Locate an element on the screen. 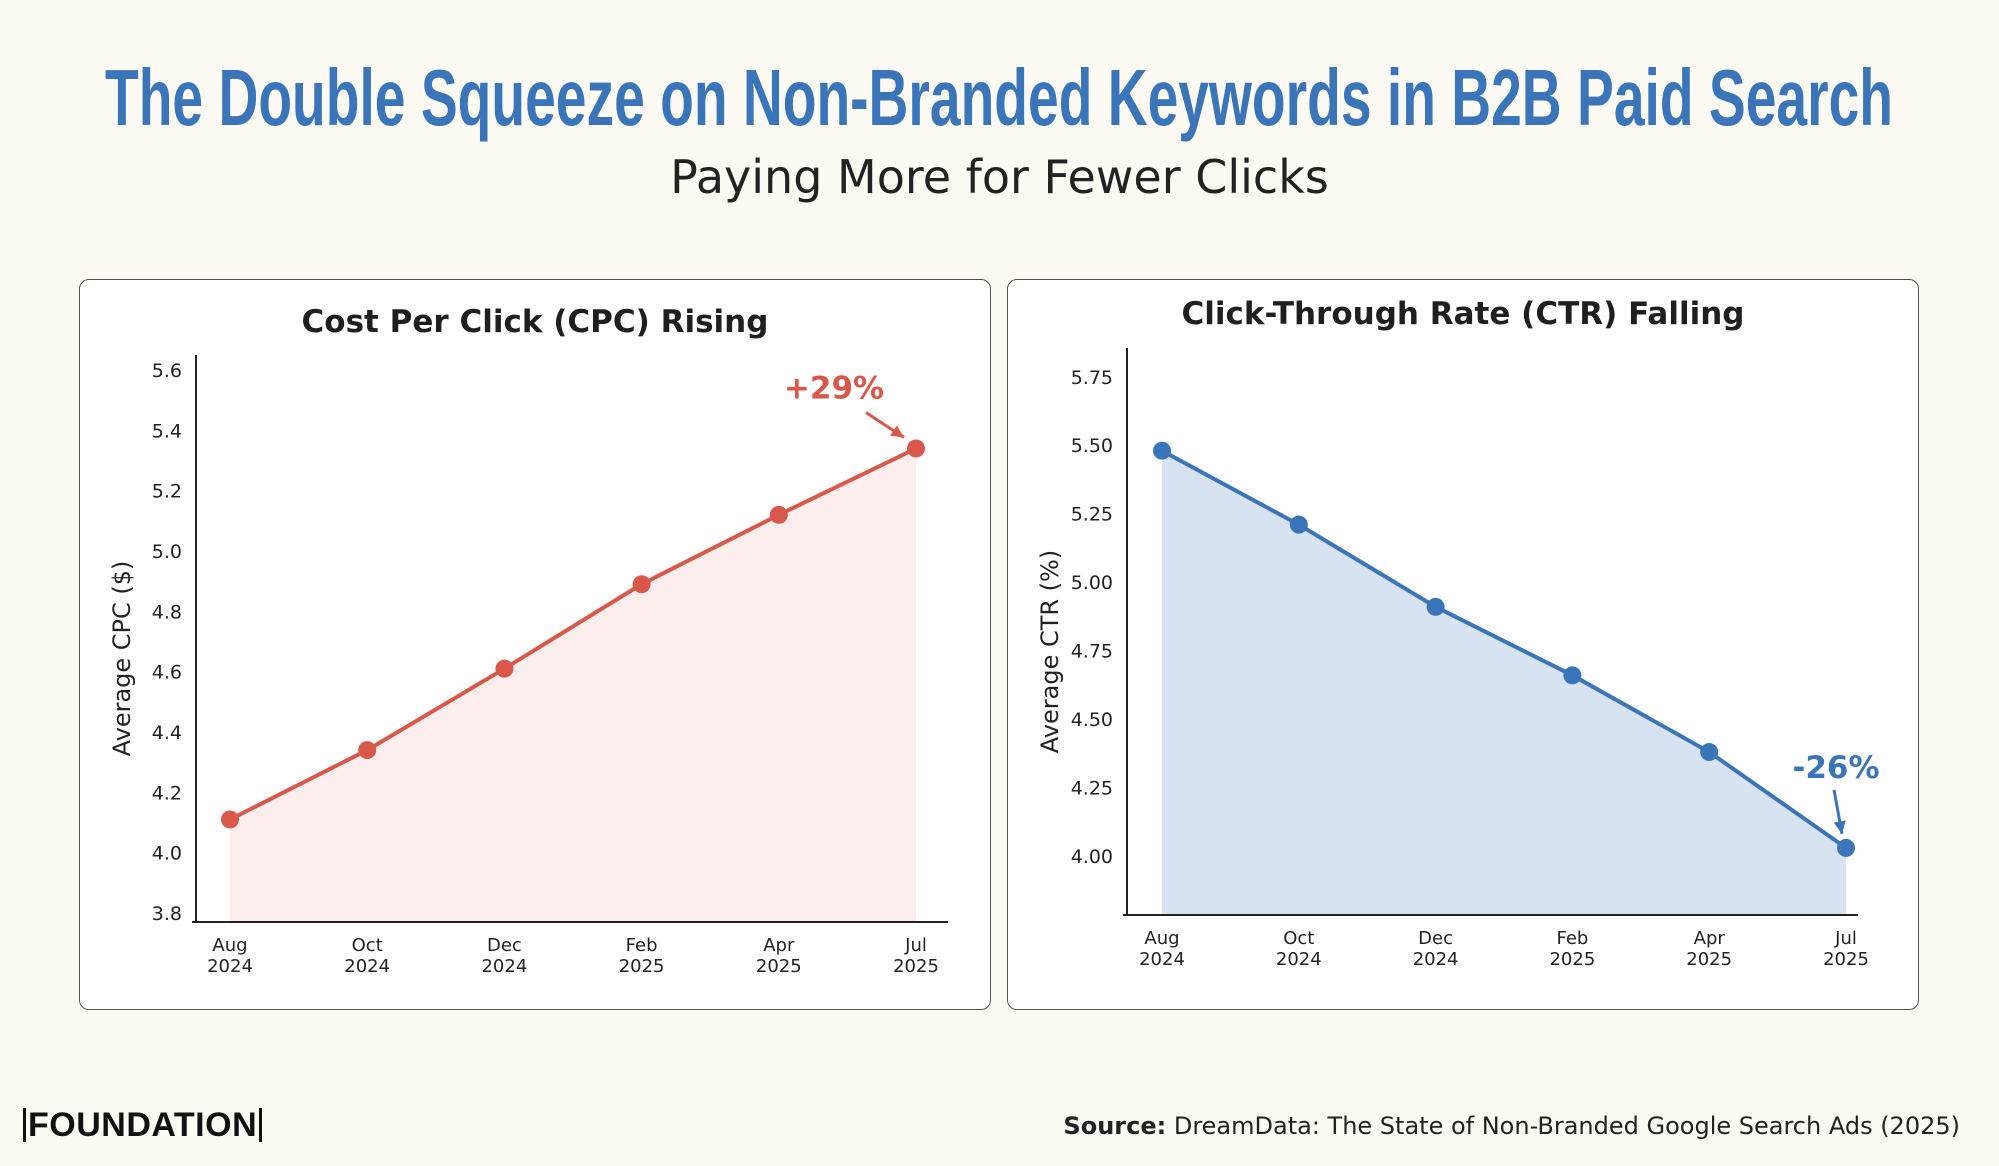 Image resolution: width=1999 pixels, height=1166 pixels. y-tick-label: 4.2 is located at coordinates (167, 793).